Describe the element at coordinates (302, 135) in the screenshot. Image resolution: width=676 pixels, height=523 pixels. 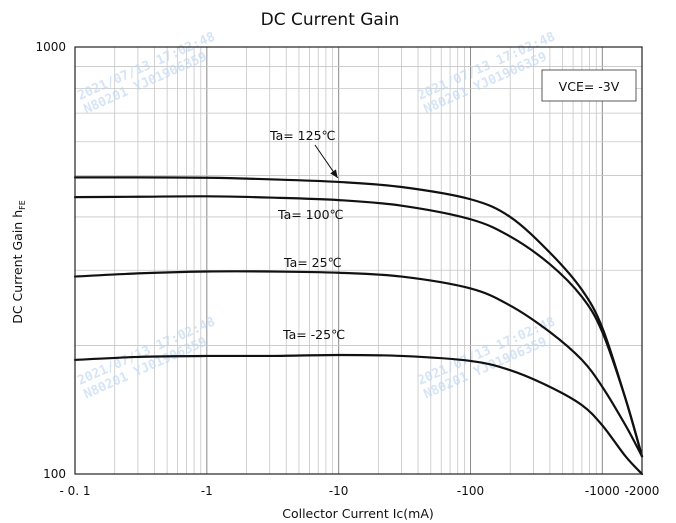
I see `series-label: Ta= 125℃` at that location.